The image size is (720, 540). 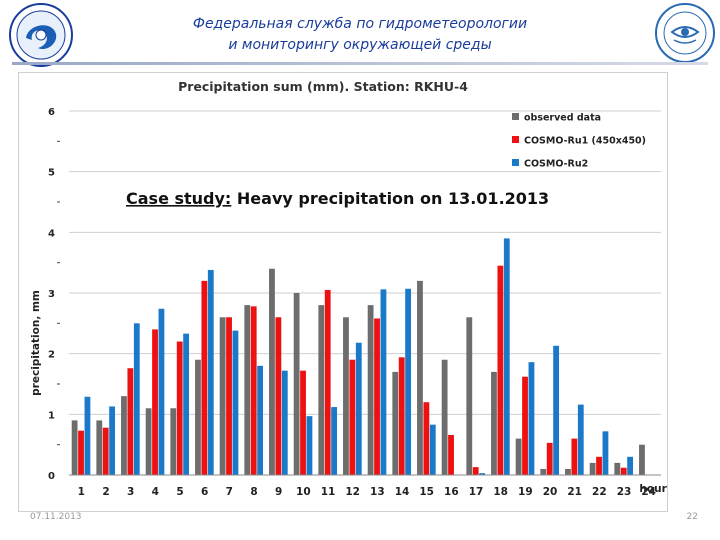 I want to click on annotation-rest: Heavy precipitation on 13.01.2013, so click(x=390, y=198).